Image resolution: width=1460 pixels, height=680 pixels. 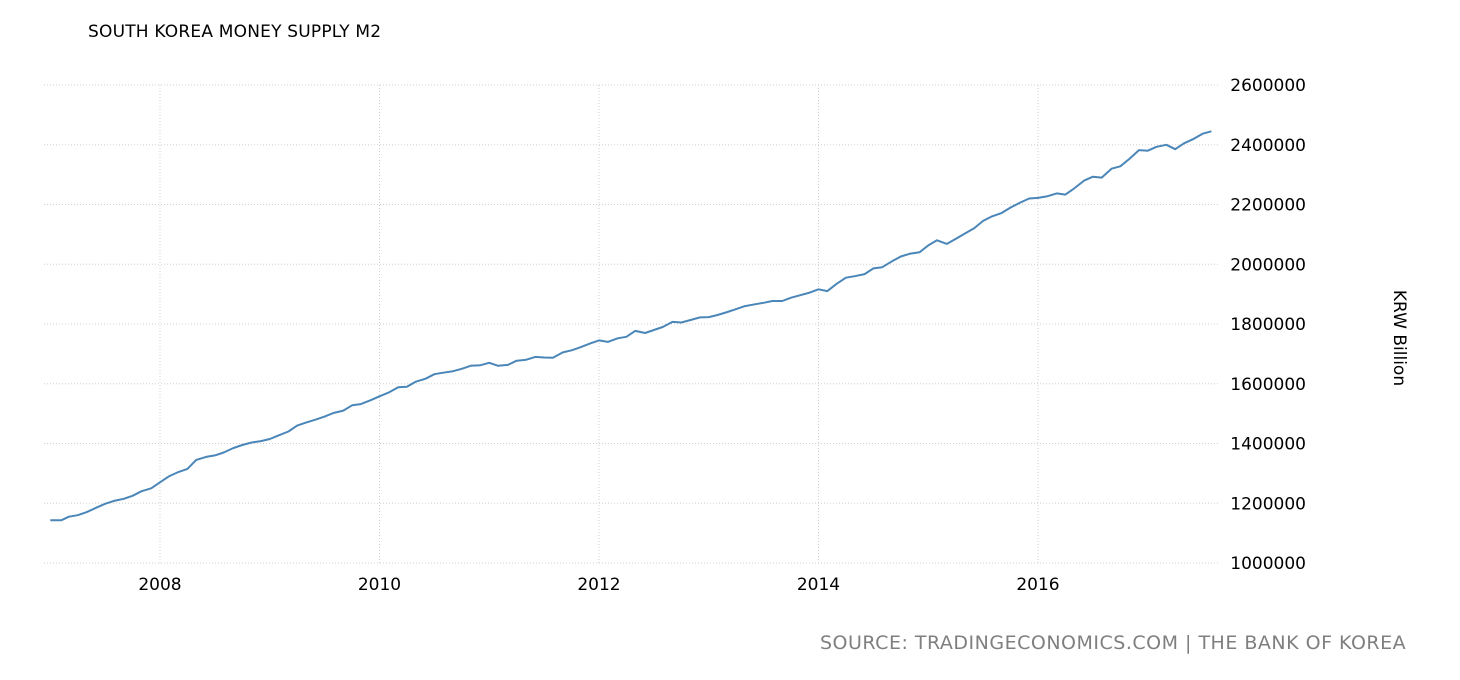 What do you see at coordinates (1268, 86) in the screenshot?
I see `y-tick-label: 2600000` at bounding box center [1268, 86].